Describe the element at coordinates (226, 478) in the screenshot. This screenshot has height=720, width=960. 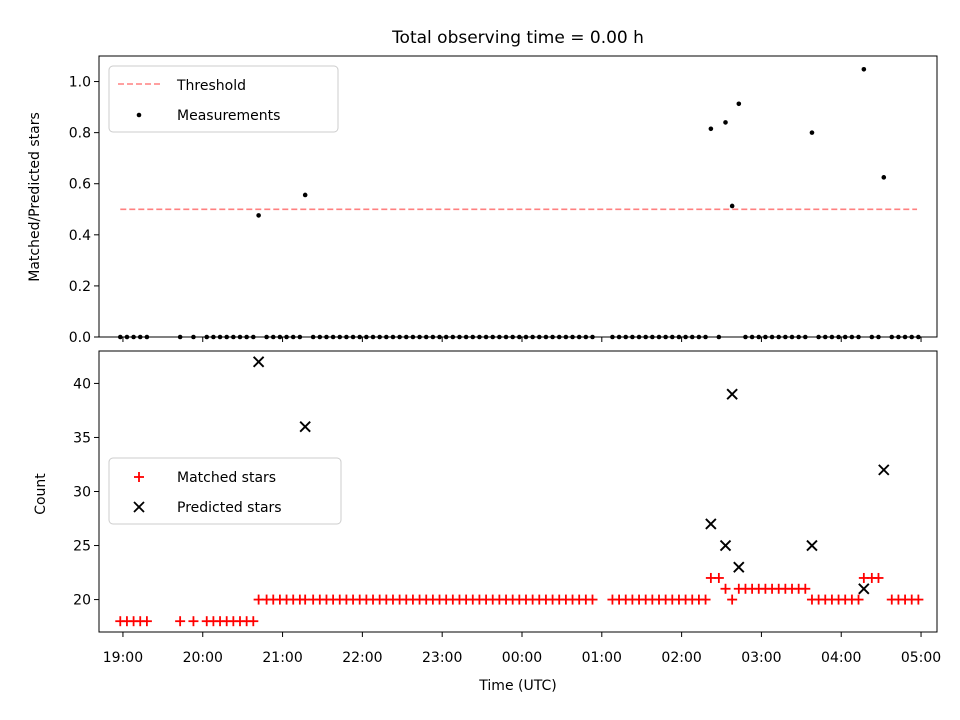
I see `matched-stars-legend-label: Matched stars` at that location.